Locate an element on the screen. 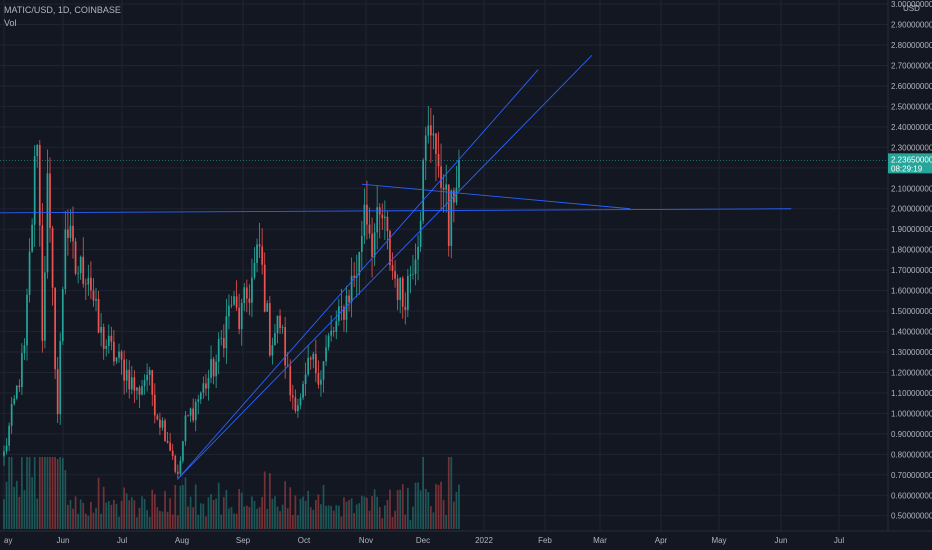 The width and height of the screenshot is (932, 550). price-tick-label: 1.80000000 is located at coordinates (911, 250).